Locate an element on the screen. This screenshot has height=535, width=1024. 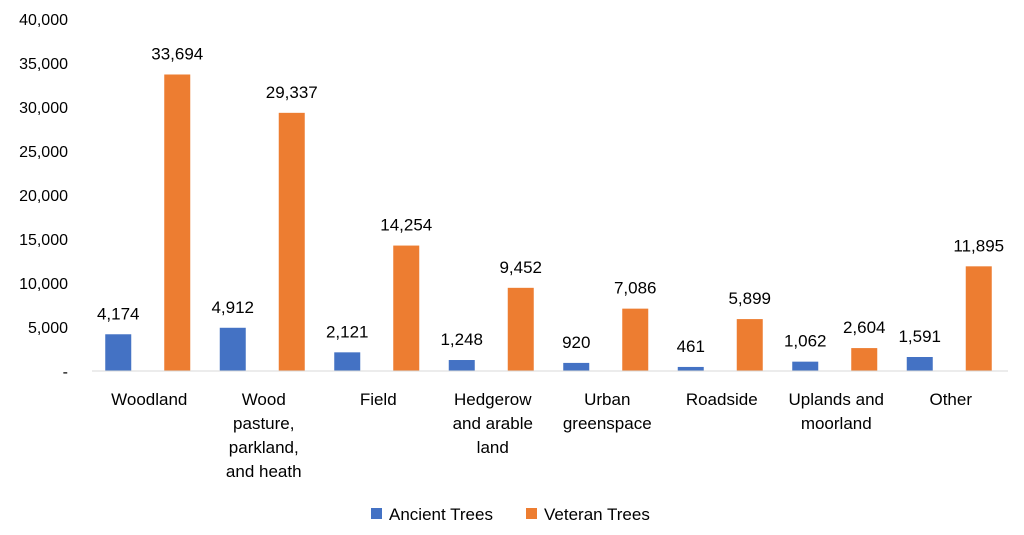
data-label: 4,912 is located at coordinates (232, 307).